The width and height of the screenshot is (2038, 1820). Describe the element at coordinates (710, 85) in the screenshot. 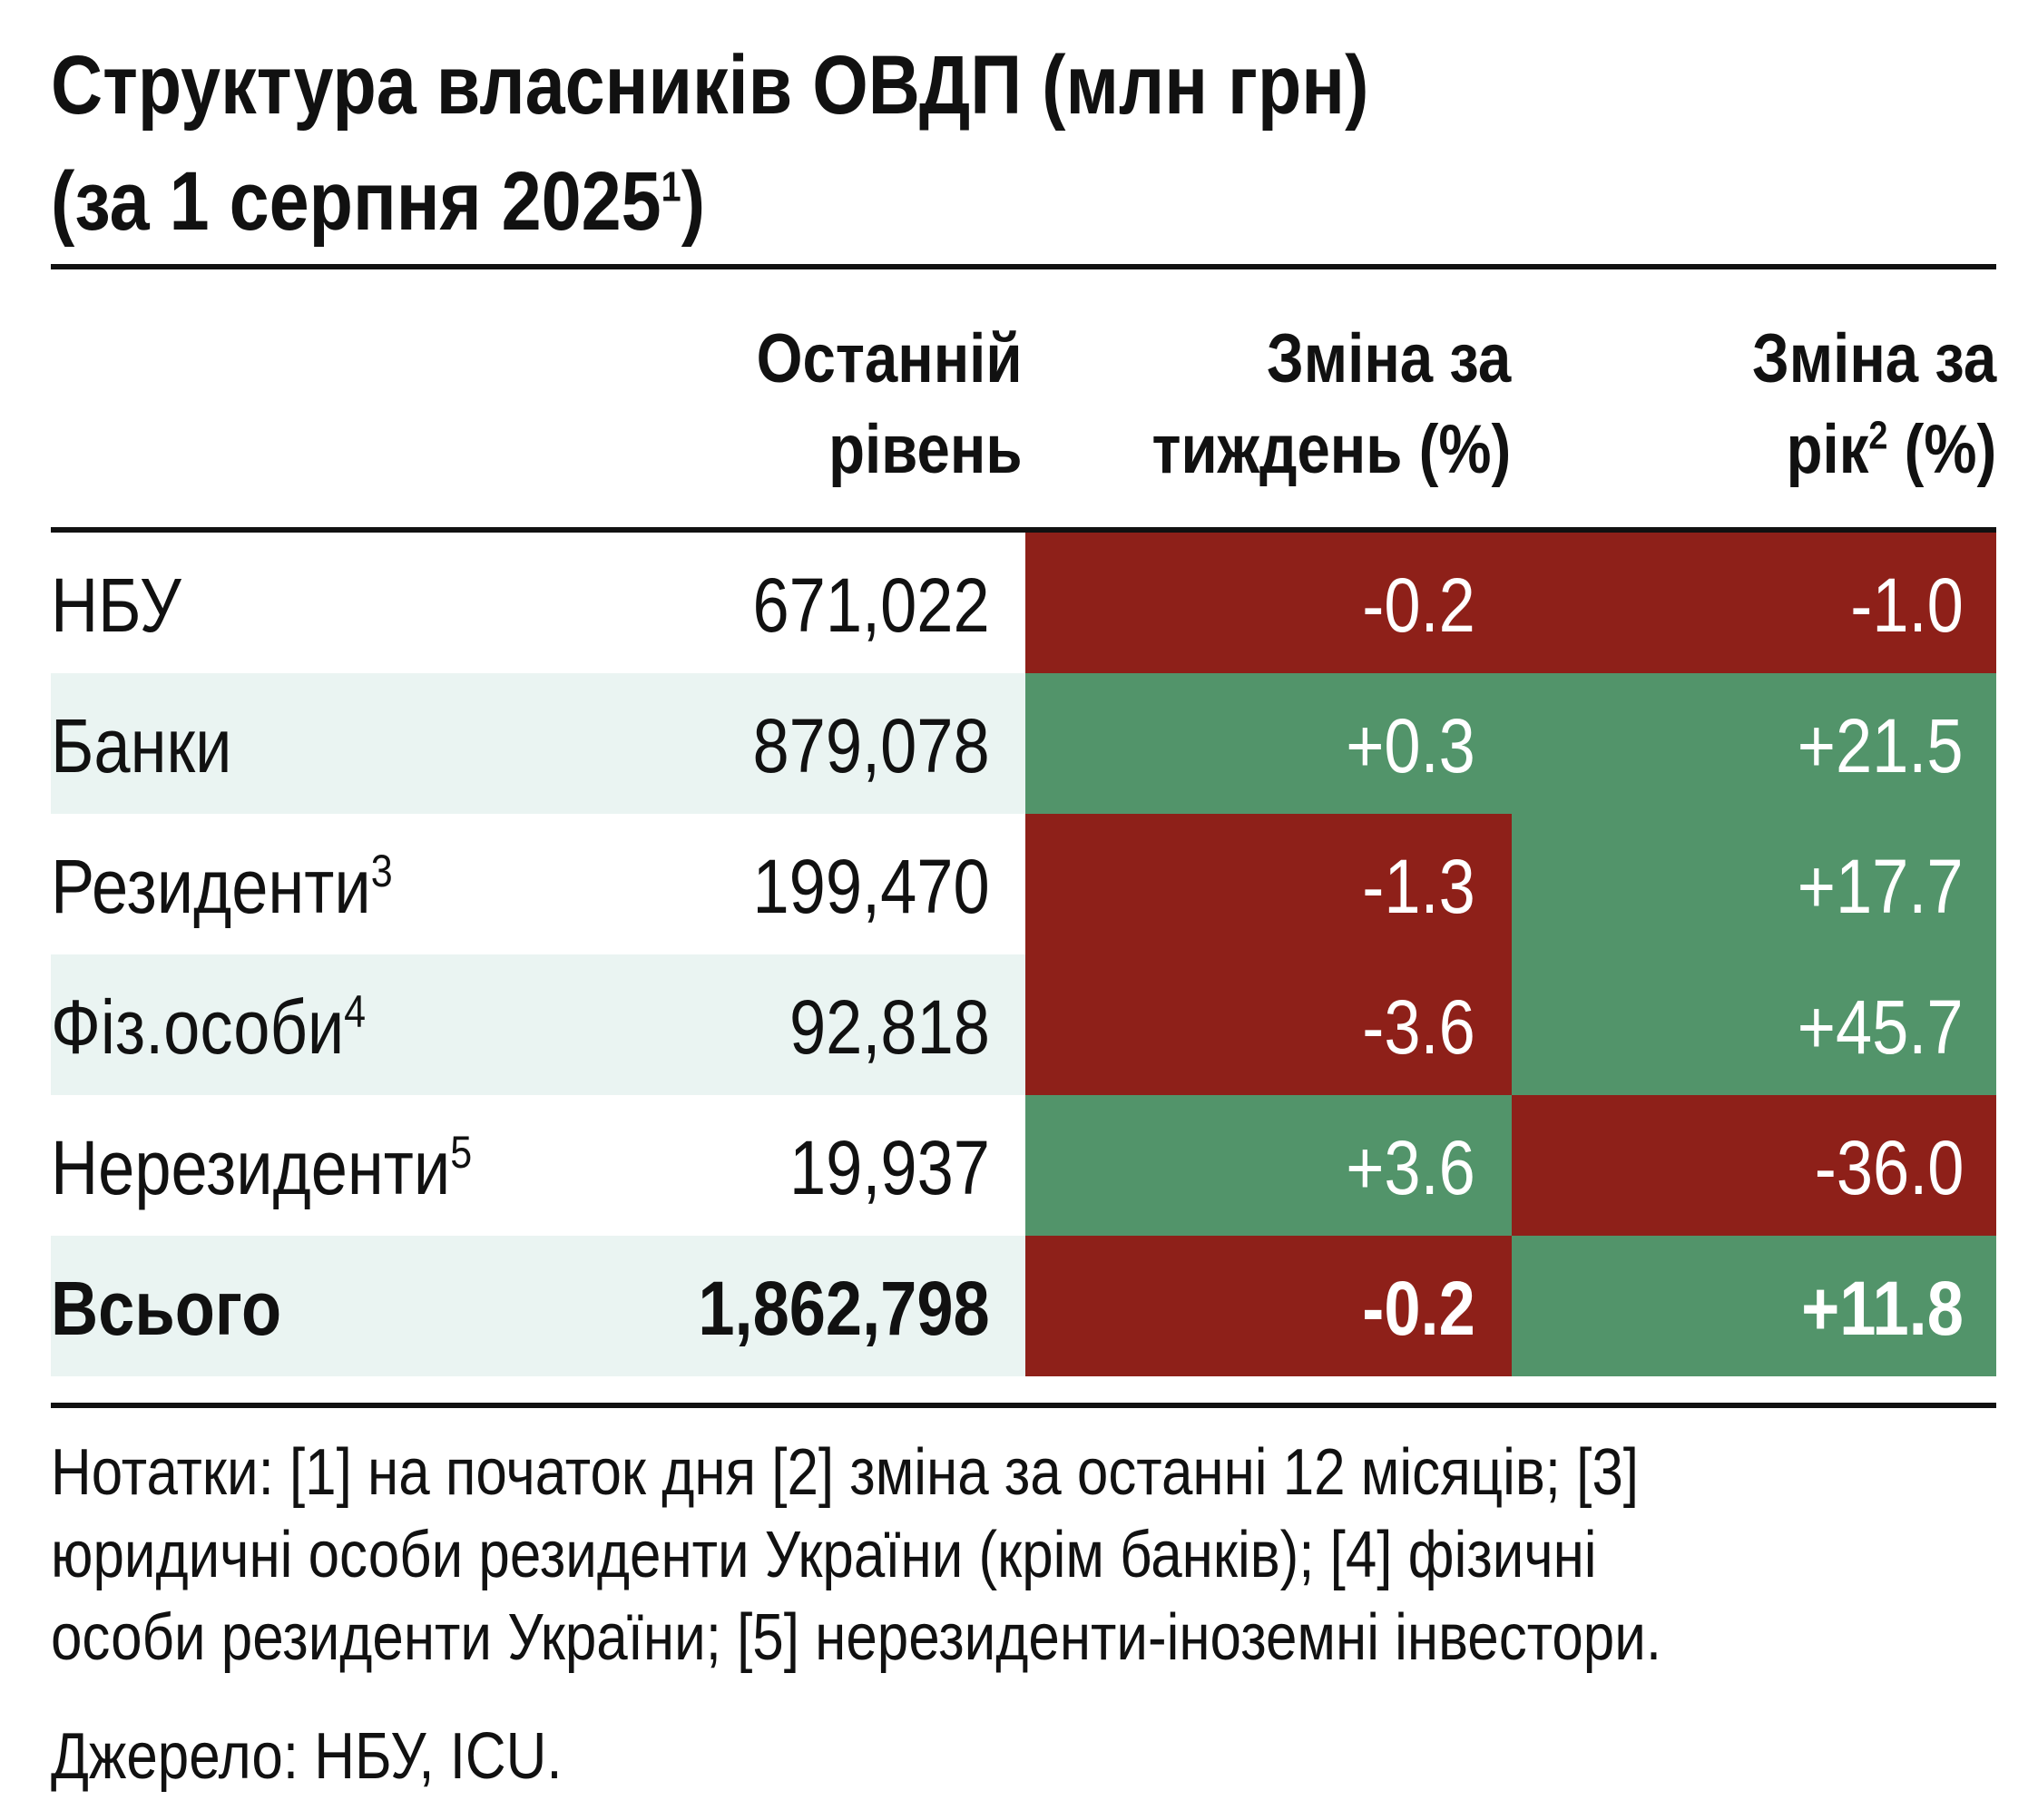

I see `title-line-1: Структура власників ОВДП (млн грн)` at that location.